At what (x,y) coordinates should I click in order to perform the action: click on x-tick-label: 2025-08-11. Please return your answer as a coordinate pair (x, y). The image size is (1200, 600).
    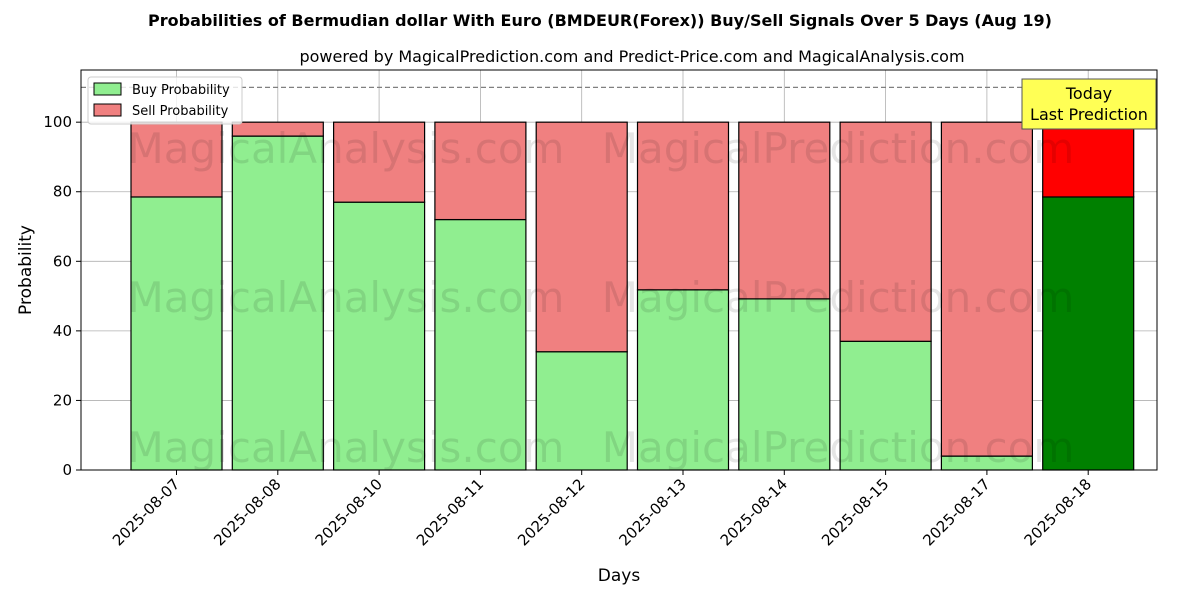
    Looking at the image, I should click on (450, 512).